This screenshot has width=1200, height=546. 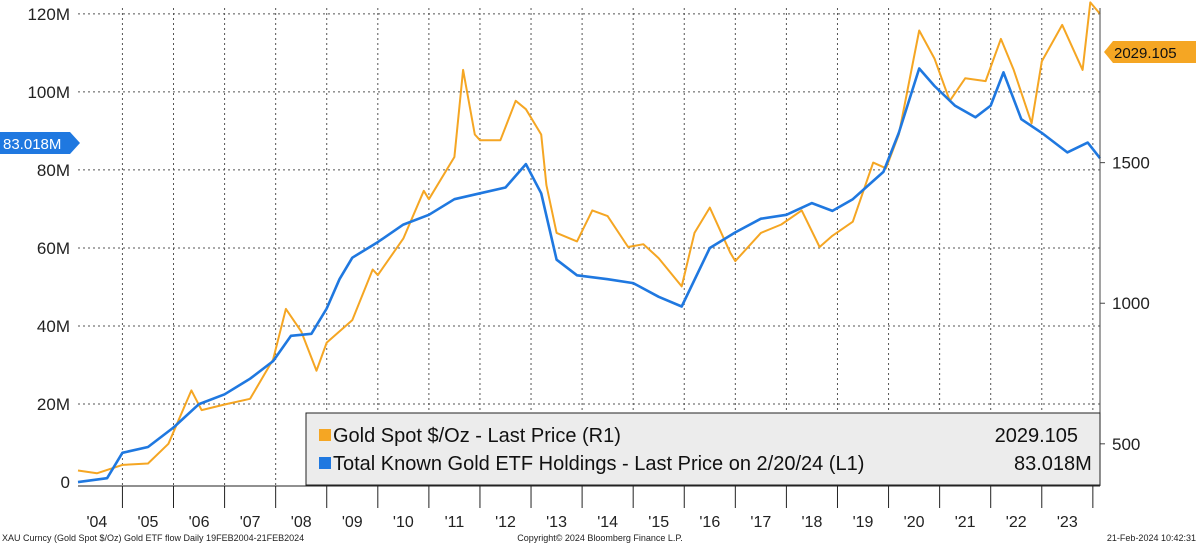 What do you see at coordinates (352, 522) in the screenshot?
I see `x-tick-label: '09` at bounding box center [352, 522].